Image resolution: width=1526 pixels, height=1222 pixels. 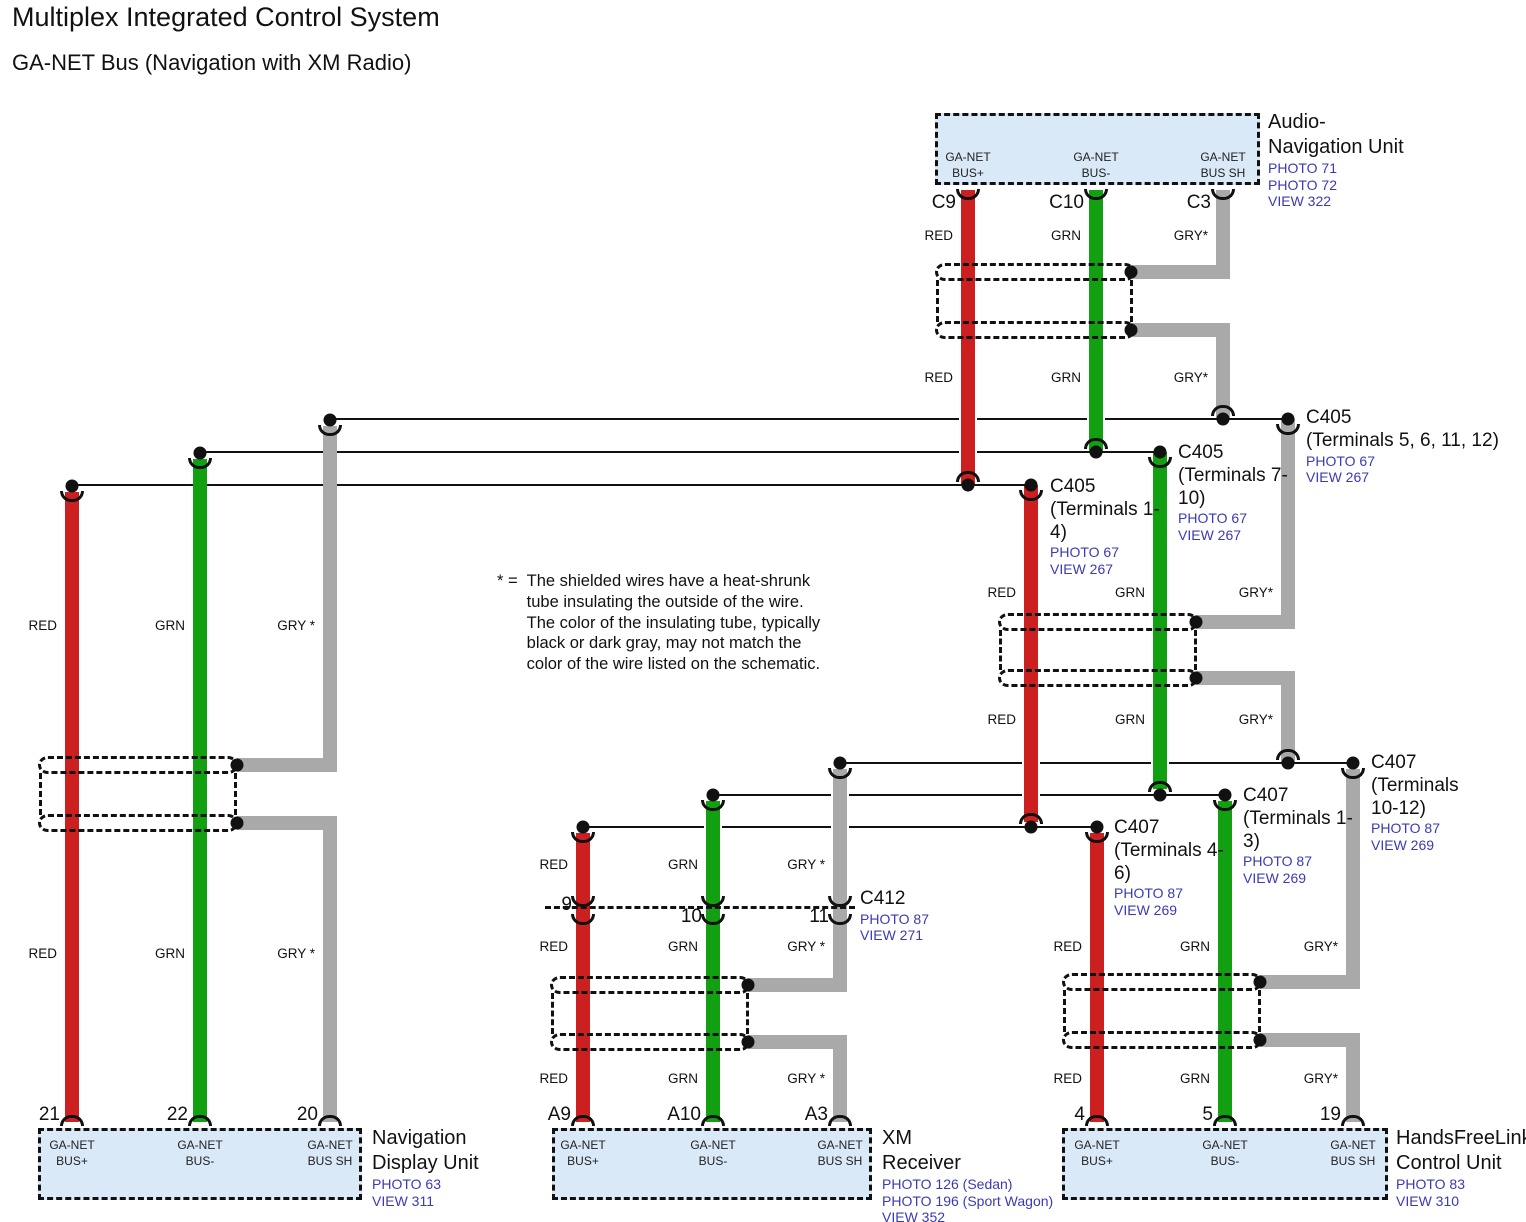 I want to click on photo-link: PHOTO 72, so click(x=1302, y=184).